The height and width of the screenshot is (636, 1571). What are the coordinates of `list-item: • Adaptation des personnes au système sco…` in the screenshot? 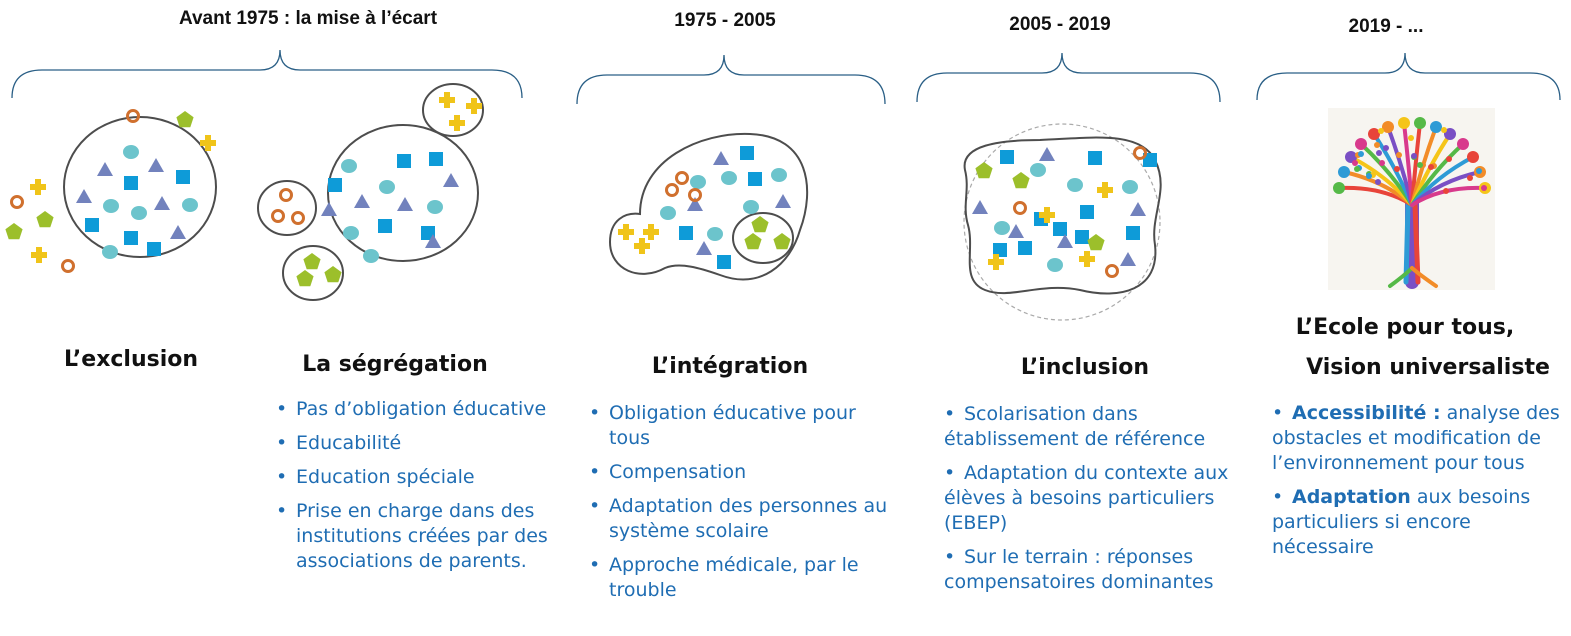 It's located at (744, 519).